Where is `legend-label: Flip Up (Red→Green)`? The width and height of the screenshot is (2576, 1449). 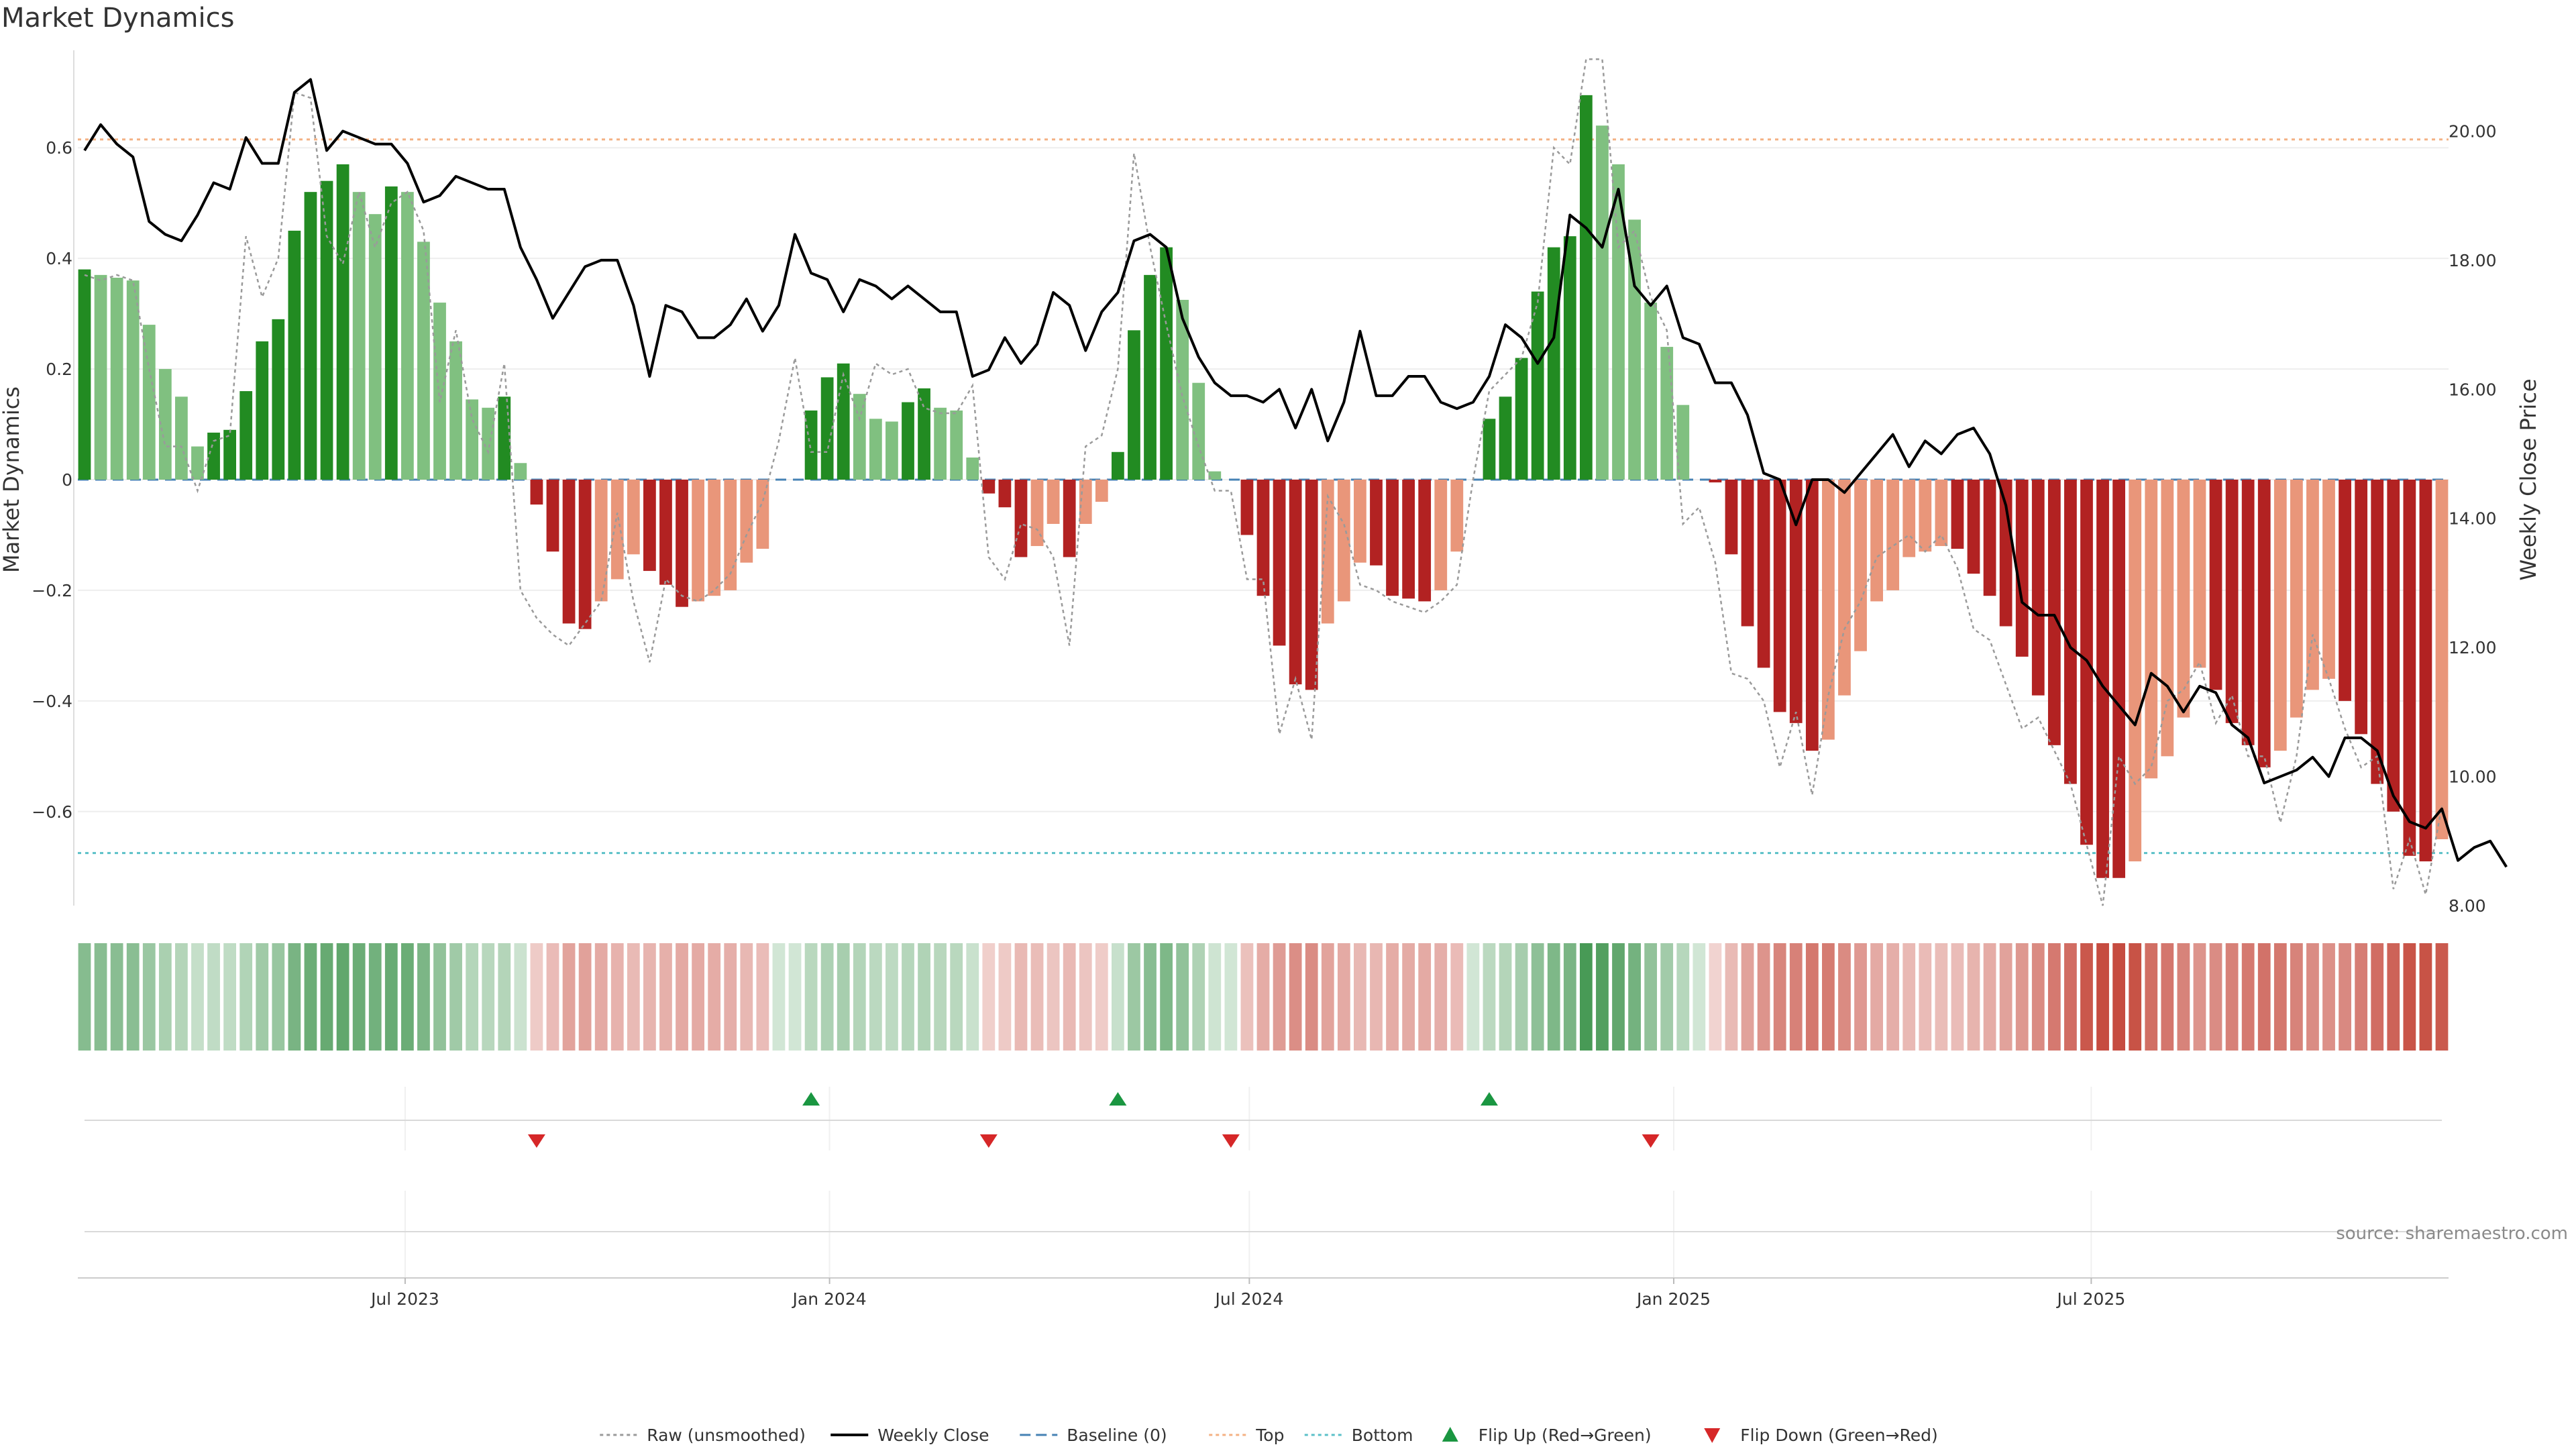 legend-label: Flip Up (Red→Green) is located at coordinates (1565, 1435).